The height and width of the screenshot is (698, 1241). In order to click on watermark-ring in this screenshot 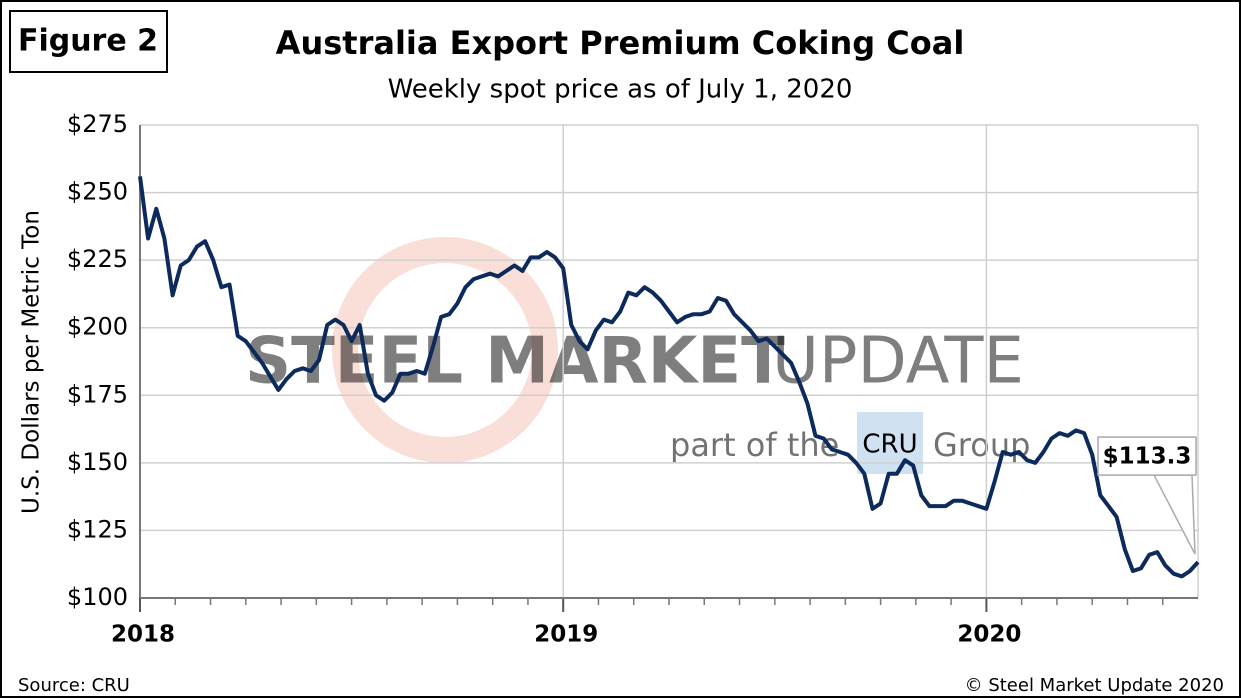, I will do `click(445, 350)`.